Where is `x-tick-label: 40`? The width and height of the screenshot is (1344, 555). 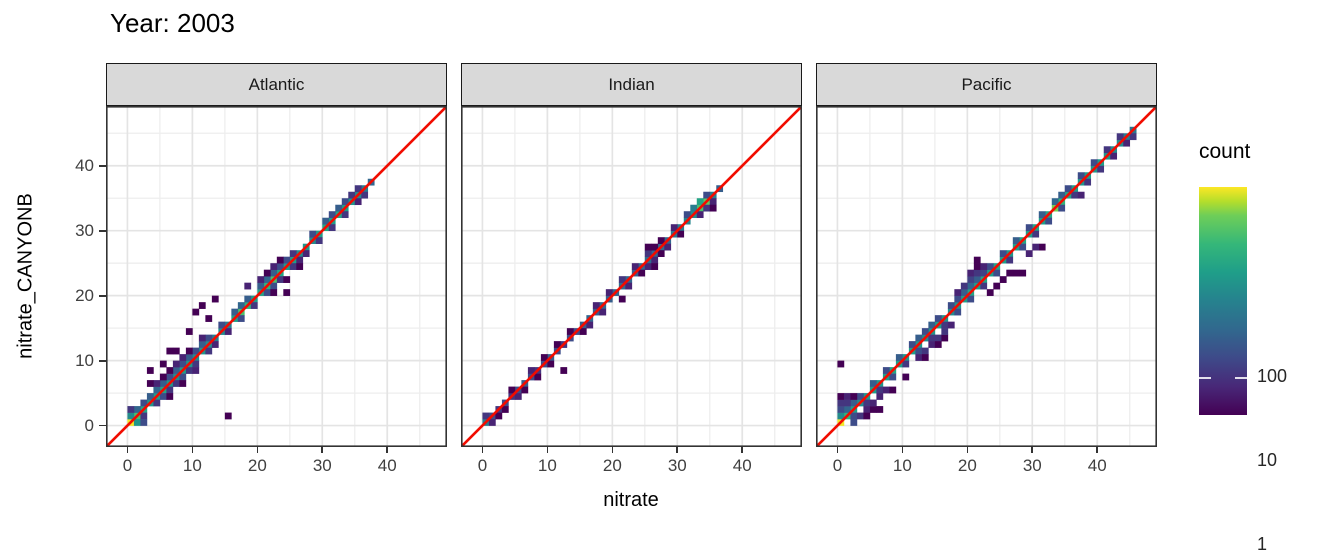 x-tick-label: 40 is located at coordinates (742, 465).